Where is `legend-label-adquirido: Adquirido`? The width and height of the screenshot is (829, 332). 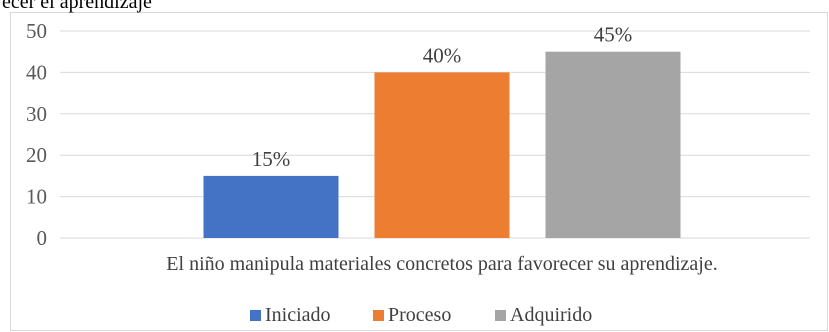 legend-label-adquirido: Adquirido is located at coordinates (551, 315).